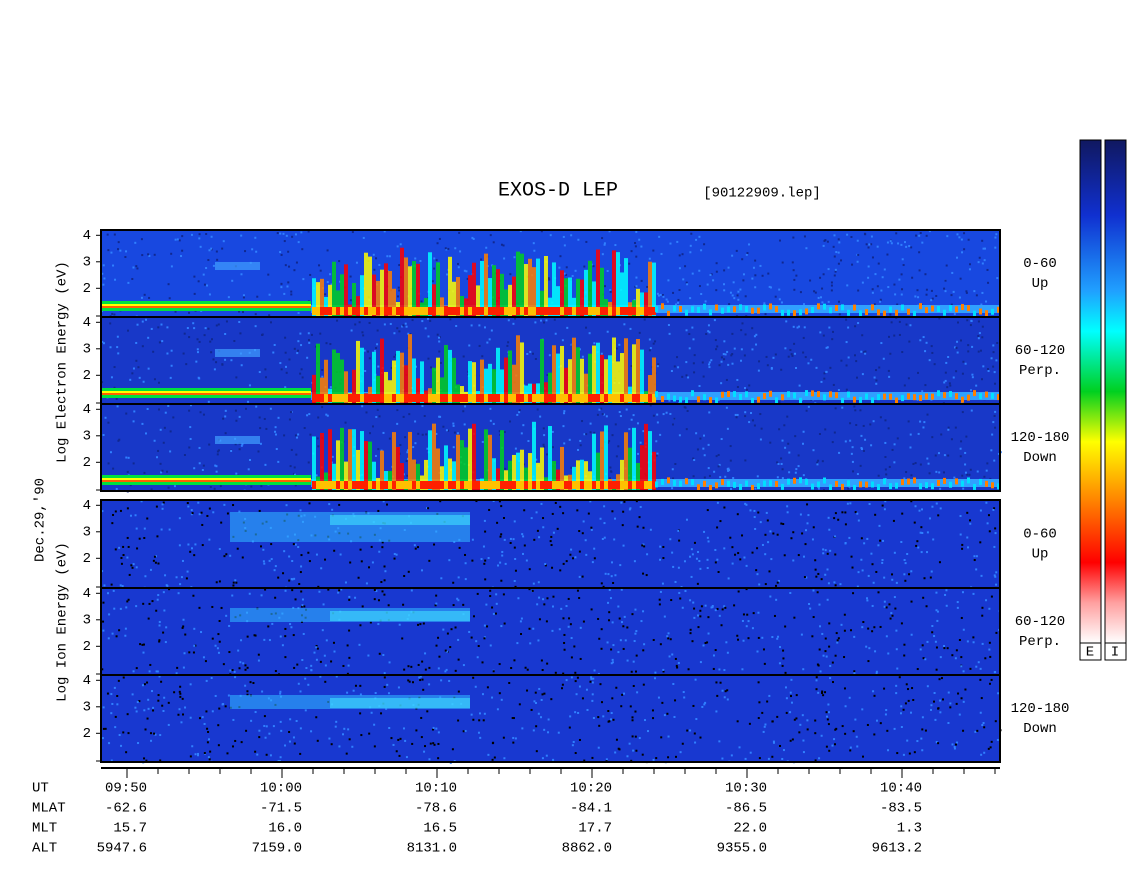  I want to click on table-cell: 09:50, so click(126, 789).